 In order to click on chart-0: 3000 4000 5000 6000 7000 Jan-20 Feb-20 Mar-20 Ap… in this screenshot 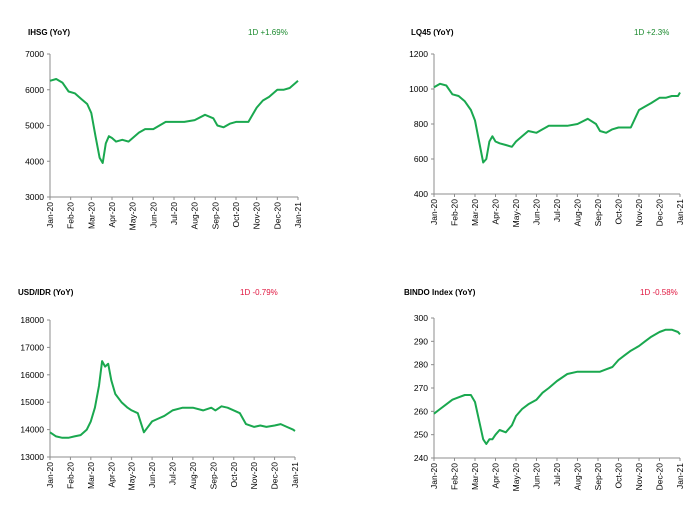, I will do `click(164, 139)`.